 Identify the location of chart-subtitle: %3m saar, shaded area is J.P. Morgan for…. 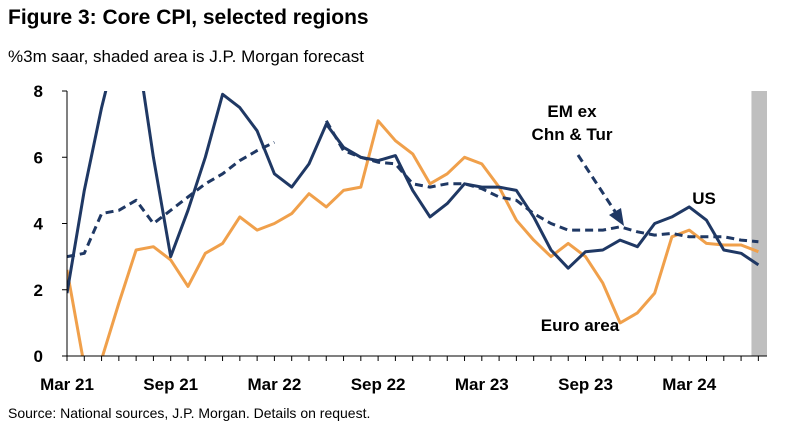
(186, 56).